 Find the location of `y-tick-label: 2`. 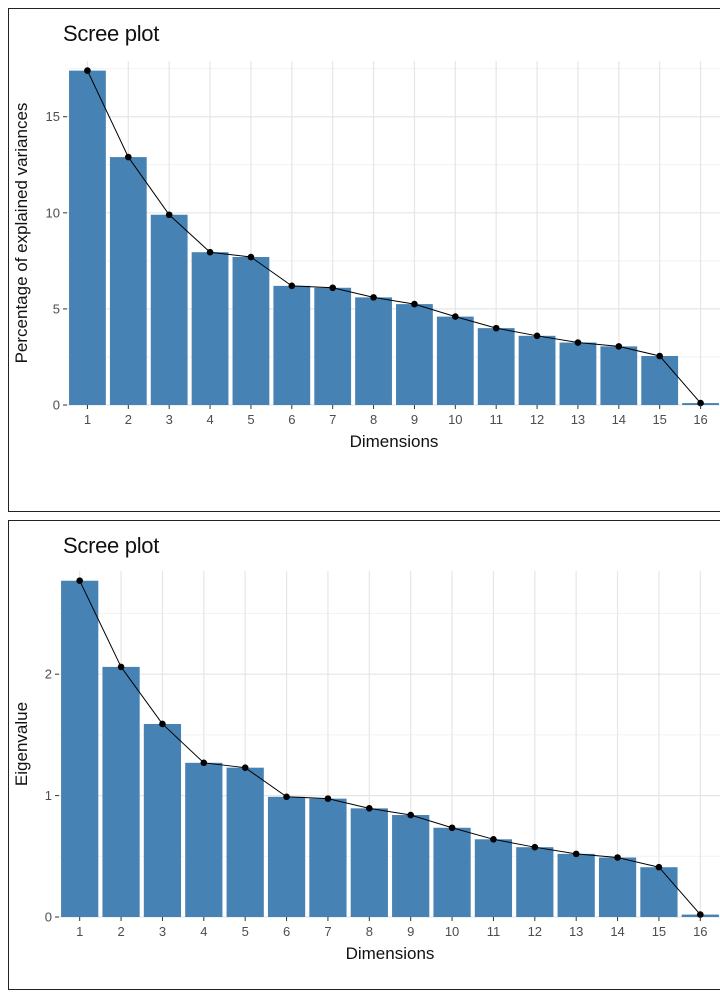

y-tick-label: 2 is located at coordinates (48, 674).